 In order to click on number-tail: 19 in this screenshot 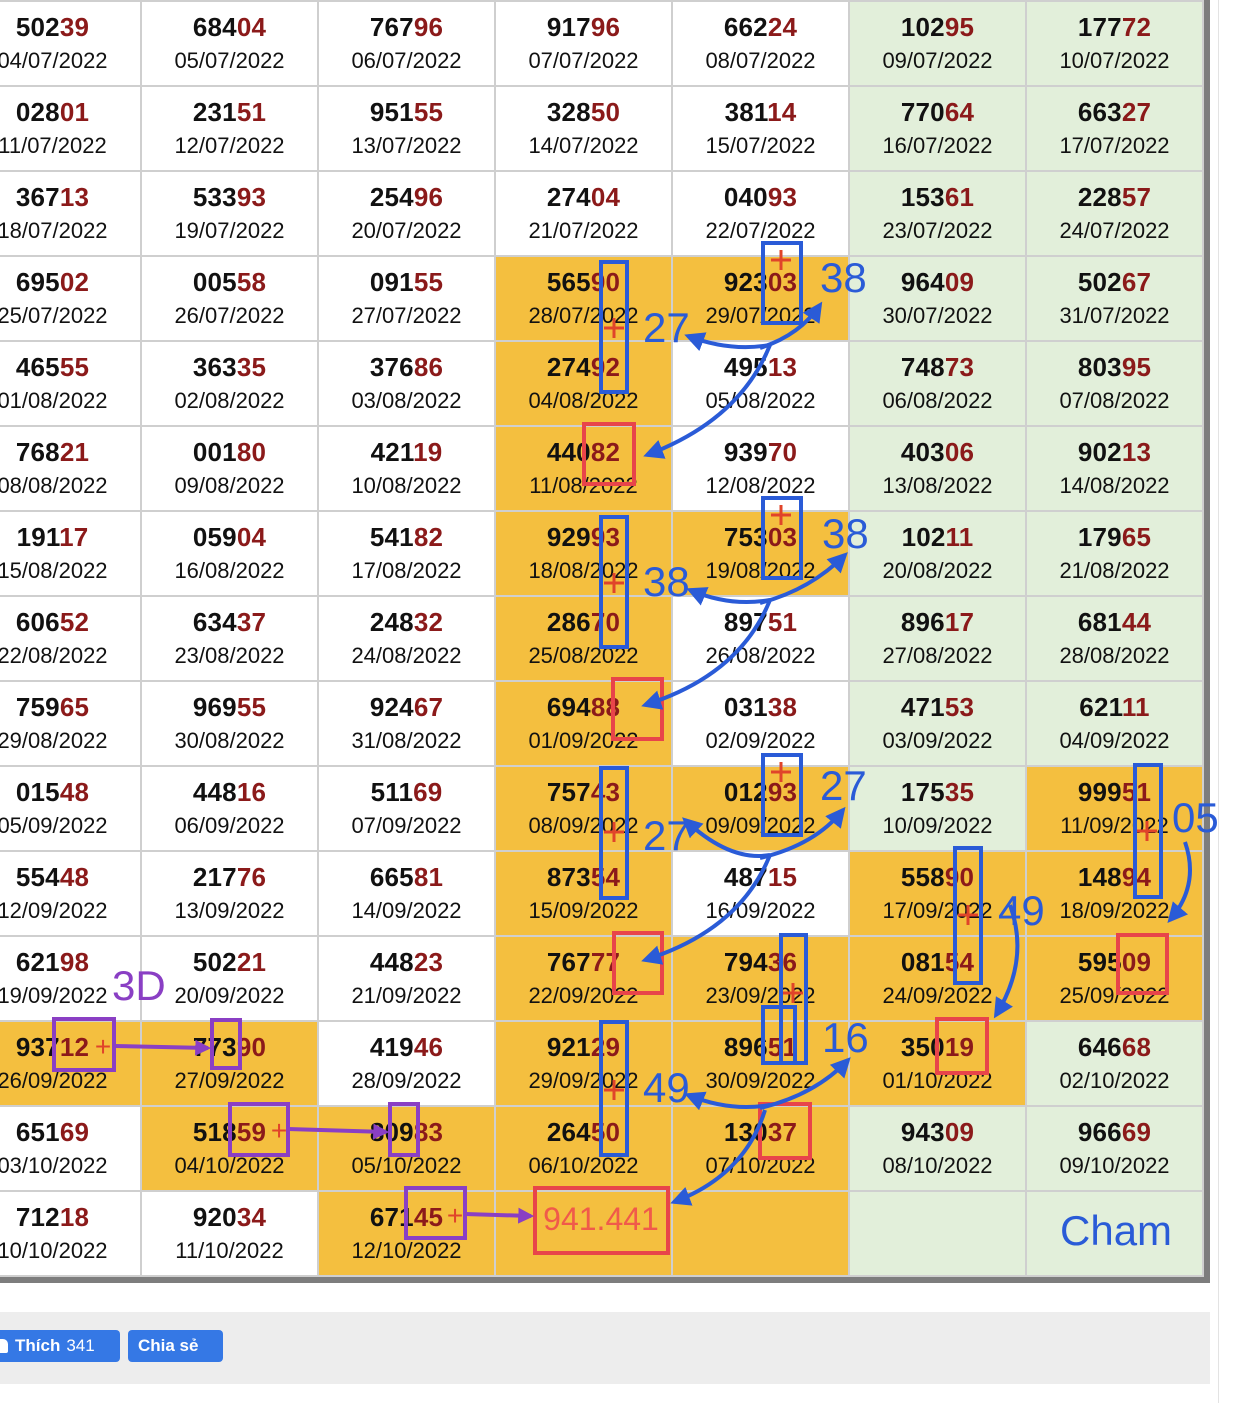, I will do `click(959, 1046)`.